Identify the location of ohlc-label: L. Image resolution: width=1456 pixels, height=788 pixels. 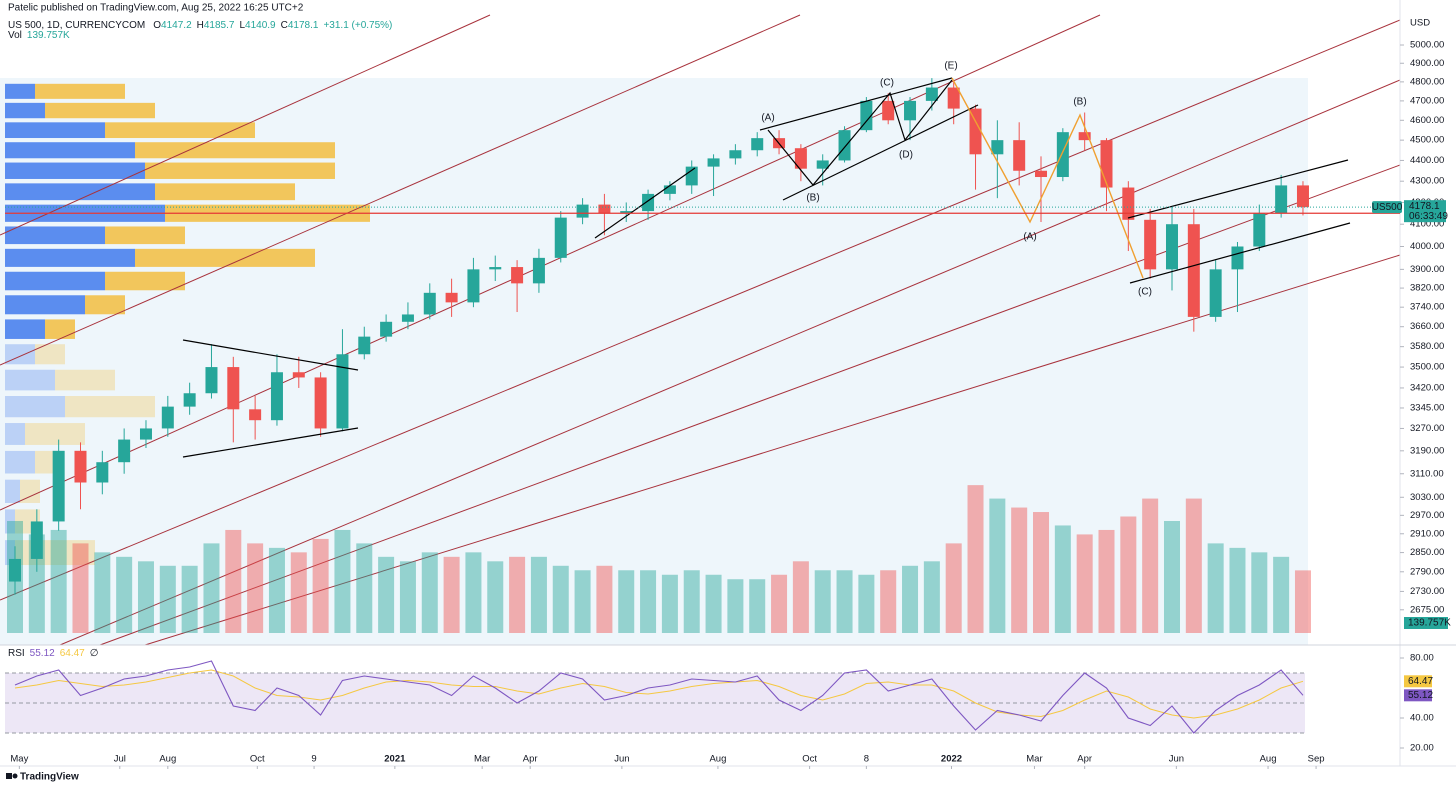
(242, 25).